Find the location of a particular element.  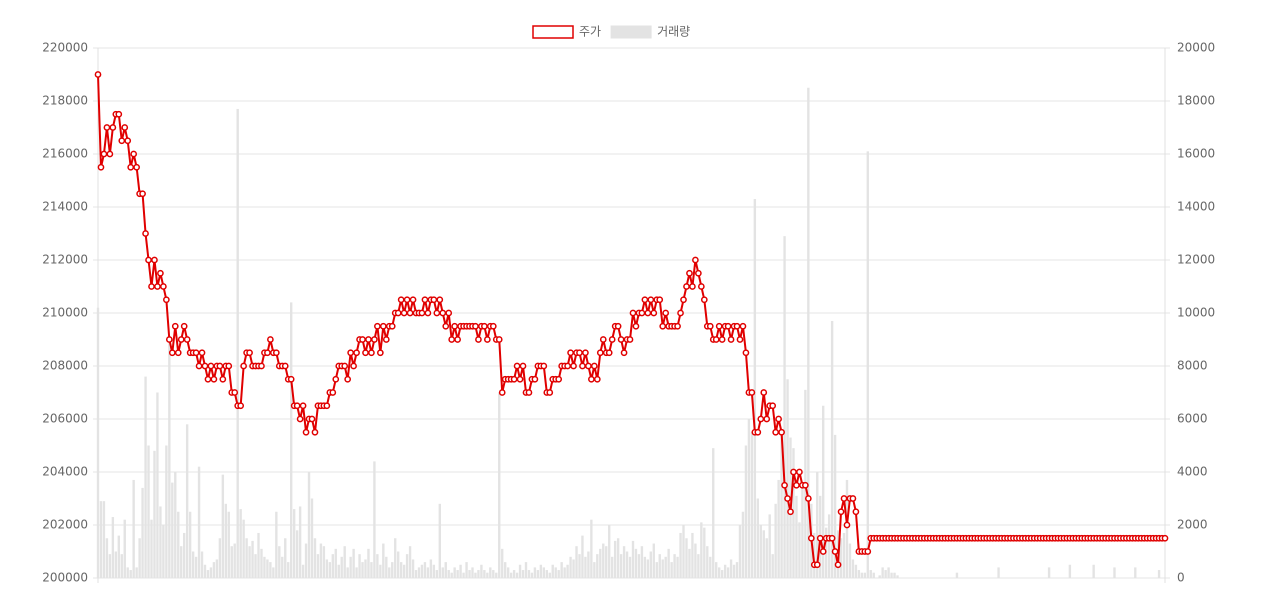

y2-tick-label: 16000 is located at coordinates (1196, 154).